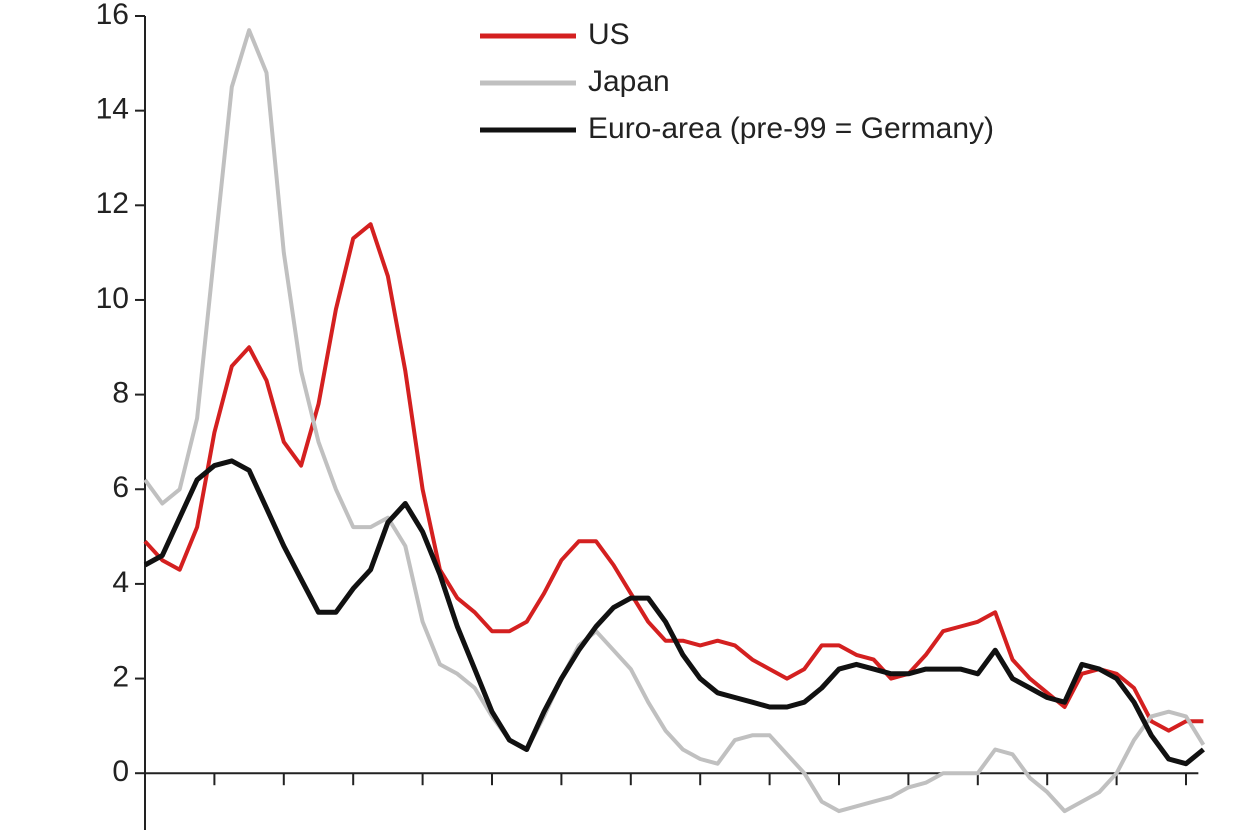 The image size is (1245, 830). What do you see at coordinates (120, 487) in the screenshot?
I see `y-tick-label: 6` at bounding box center [120, 487].